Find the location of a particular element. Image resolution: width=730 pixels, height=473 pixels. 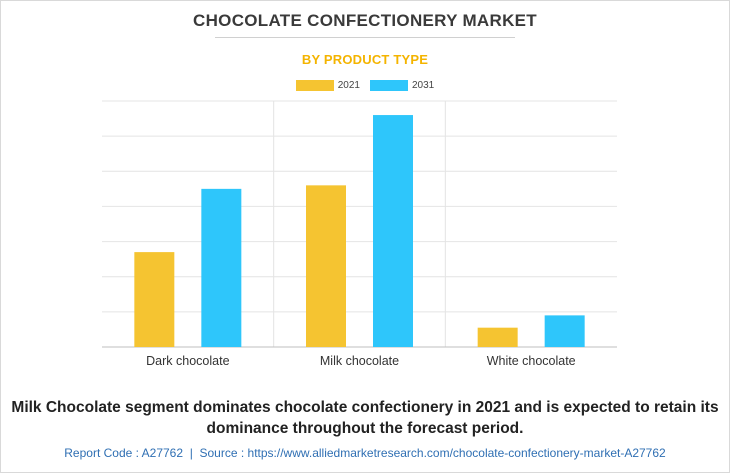

bar-2021-dark-chocolate is located at coordinates (154, 299).